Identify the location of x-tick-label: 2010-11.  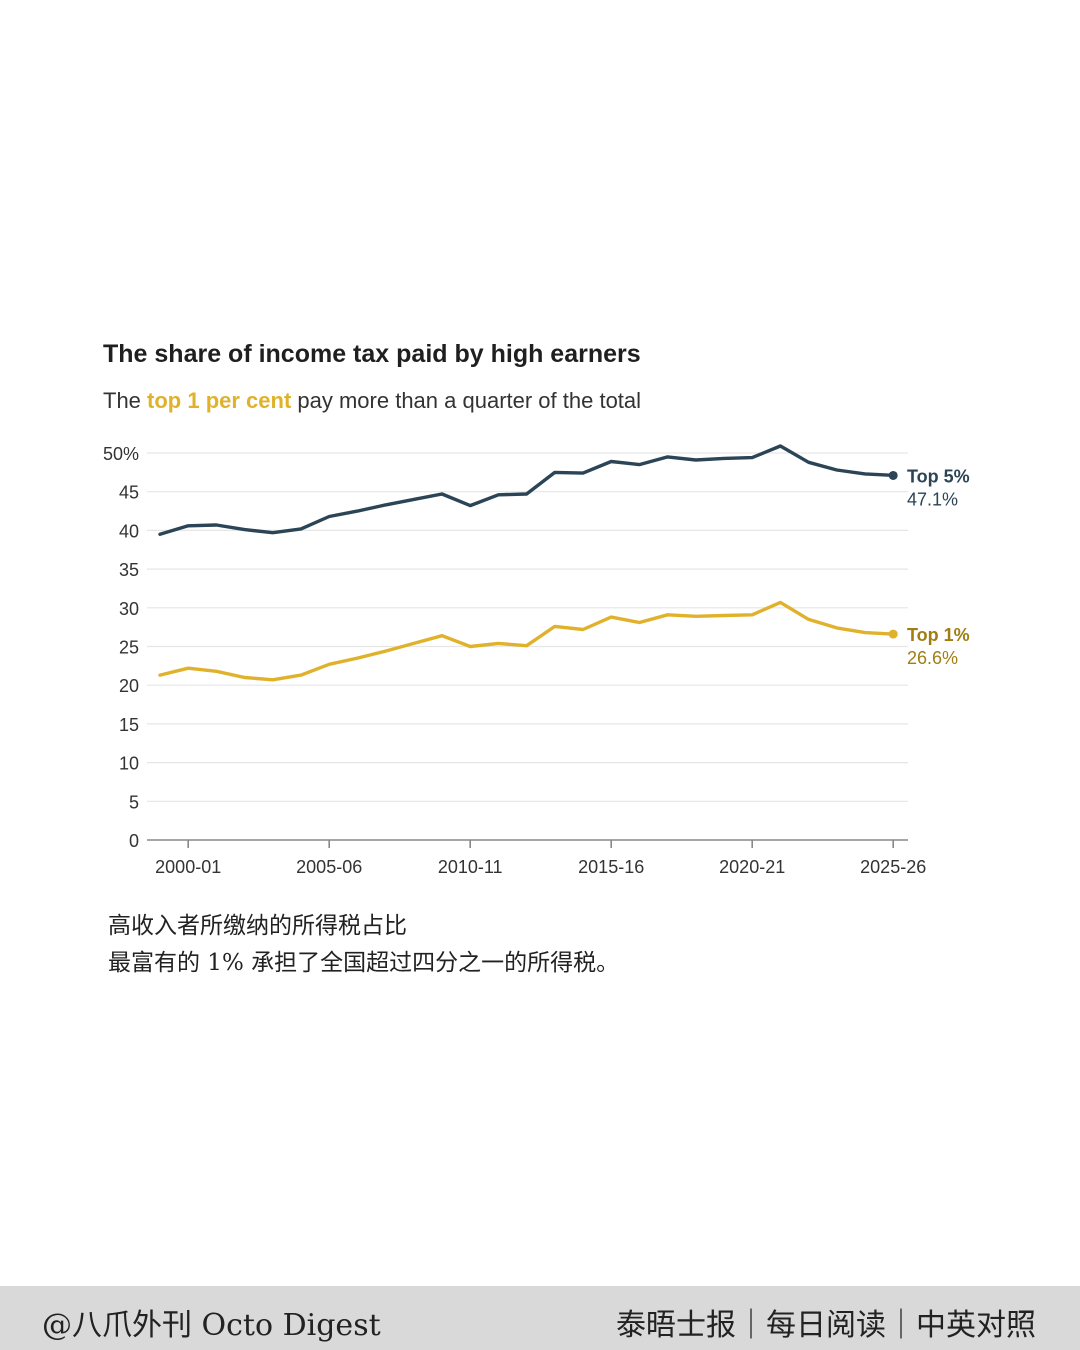
(470, 867).